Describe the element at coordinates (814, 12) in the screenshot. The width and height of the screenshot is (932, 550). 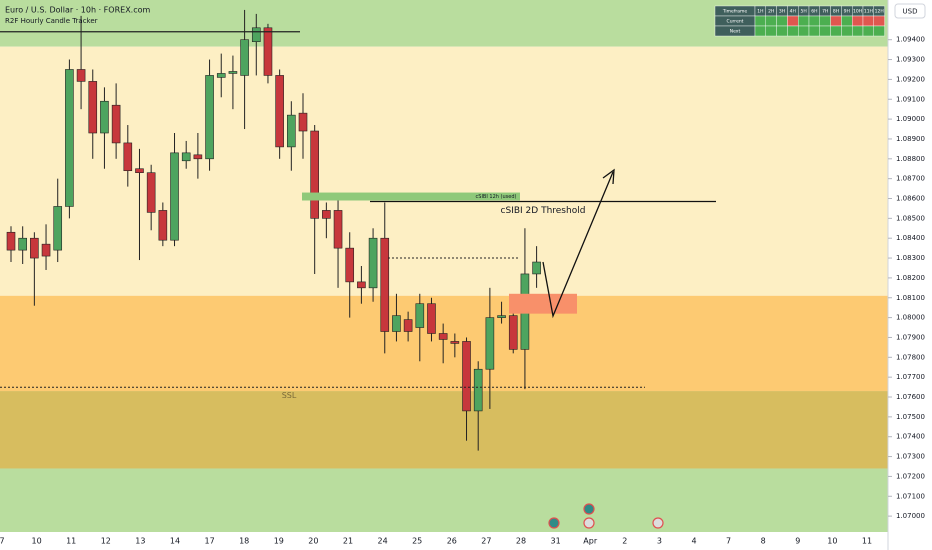
I see `tracker-header: 6H` at that location.